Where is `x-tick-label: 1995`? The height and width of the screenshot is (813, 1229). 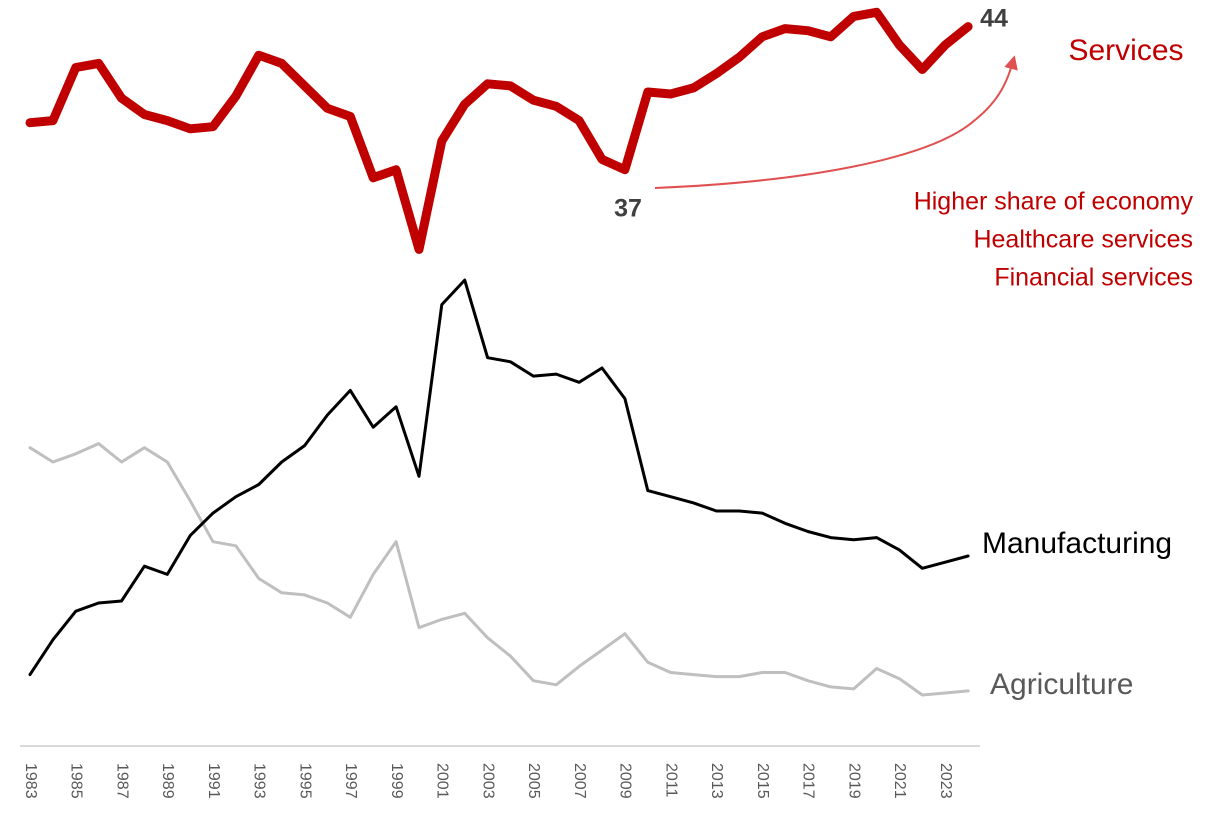
x-tick-label: 1995 is located at coordinates (304, 781).